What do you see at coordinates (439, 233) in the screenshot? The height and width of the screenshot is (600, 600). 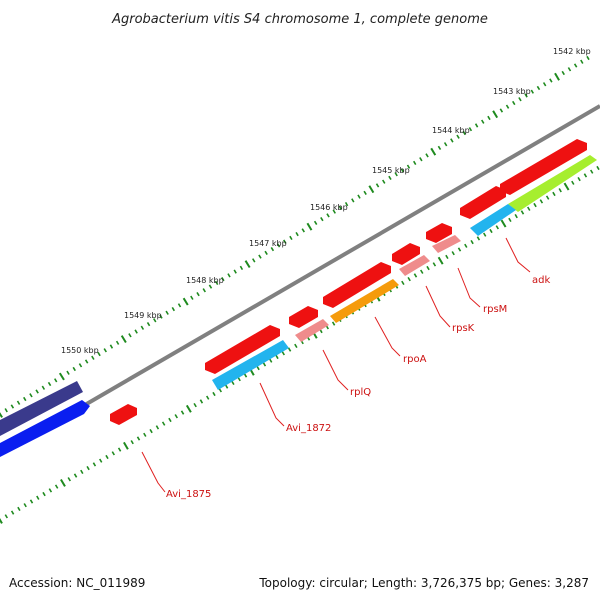 I see `gene-block-rpsK-cds` at bounding box center [439, 233].